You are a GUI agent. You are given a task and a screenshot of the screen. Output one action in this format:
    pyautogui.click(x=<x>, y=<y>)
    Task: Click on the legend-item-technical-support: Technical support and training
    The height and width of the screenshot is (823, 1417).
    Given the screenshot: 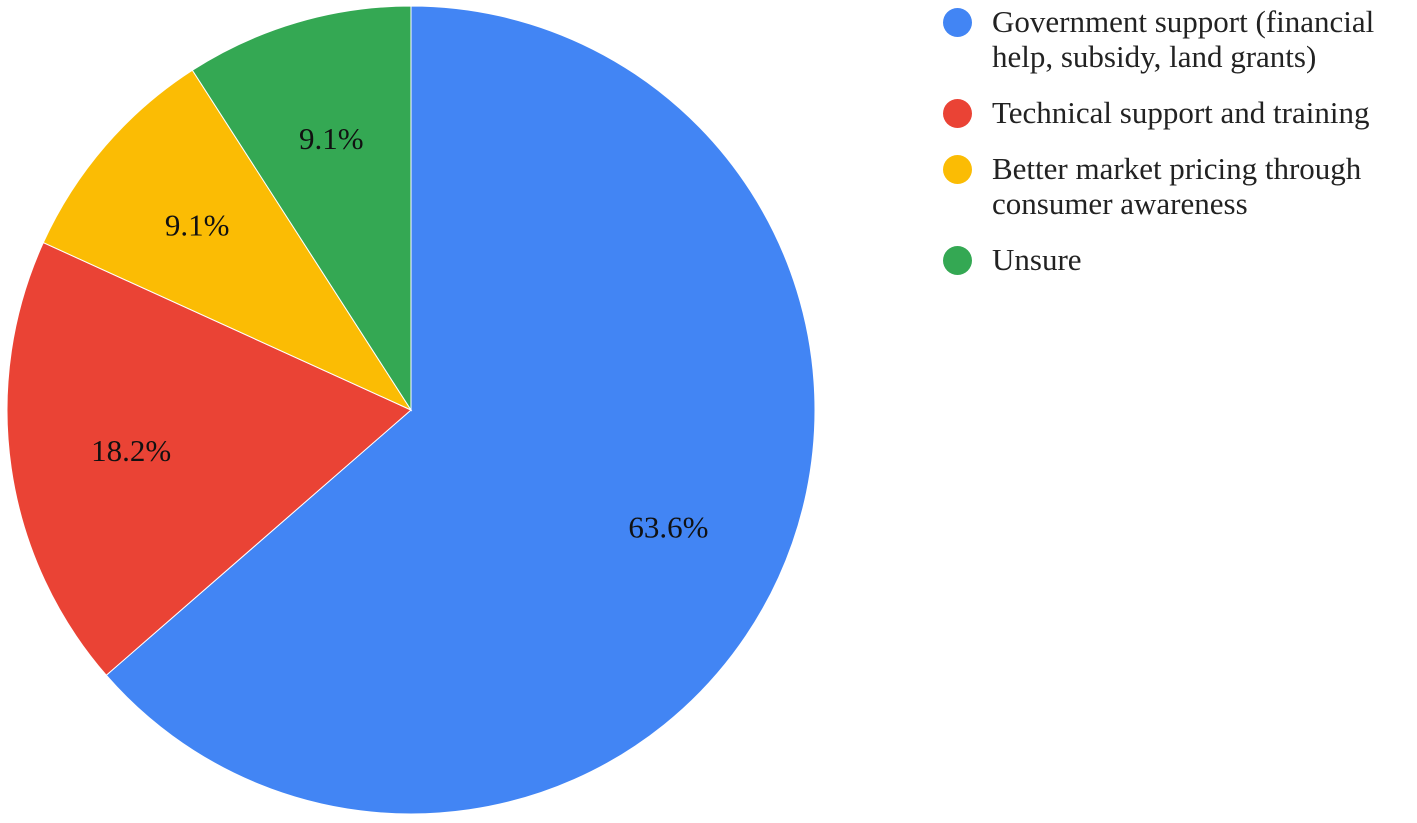 What is the action you would take?
    pyautogui.click(x=1175, y=112)
    